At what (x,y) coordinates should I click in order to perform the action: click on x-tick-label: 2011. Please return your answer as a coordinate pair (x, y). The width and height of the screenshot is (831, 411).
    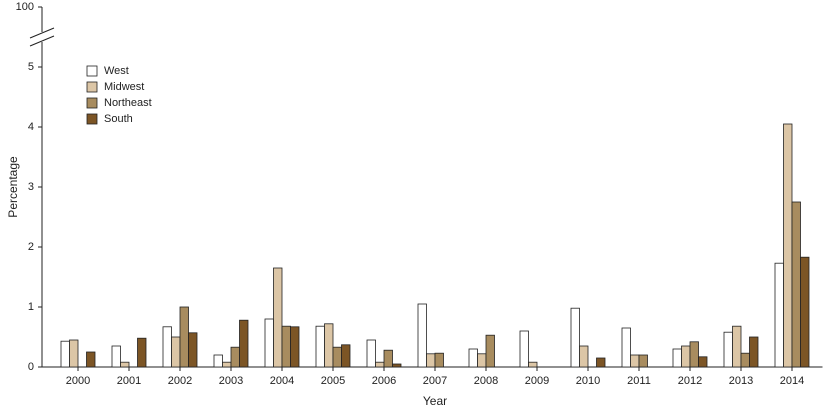
    Looking at the image, I should click on (639, 381).